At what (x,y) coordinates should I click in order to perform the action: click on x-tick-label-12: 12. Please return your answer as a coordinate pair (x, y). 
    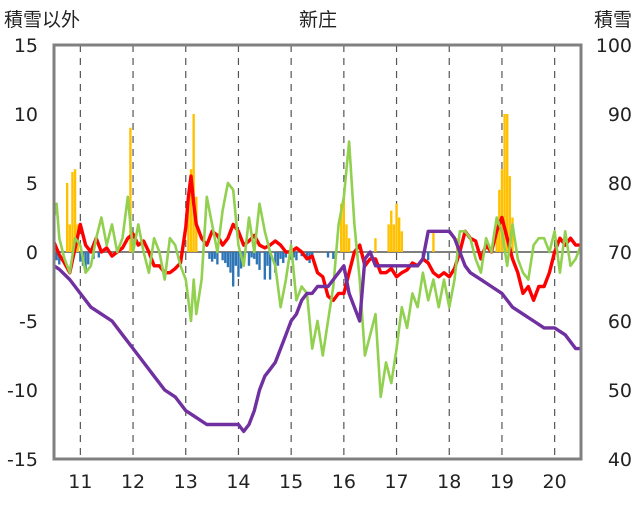
    Looking at the image, I should click on (133, 482).